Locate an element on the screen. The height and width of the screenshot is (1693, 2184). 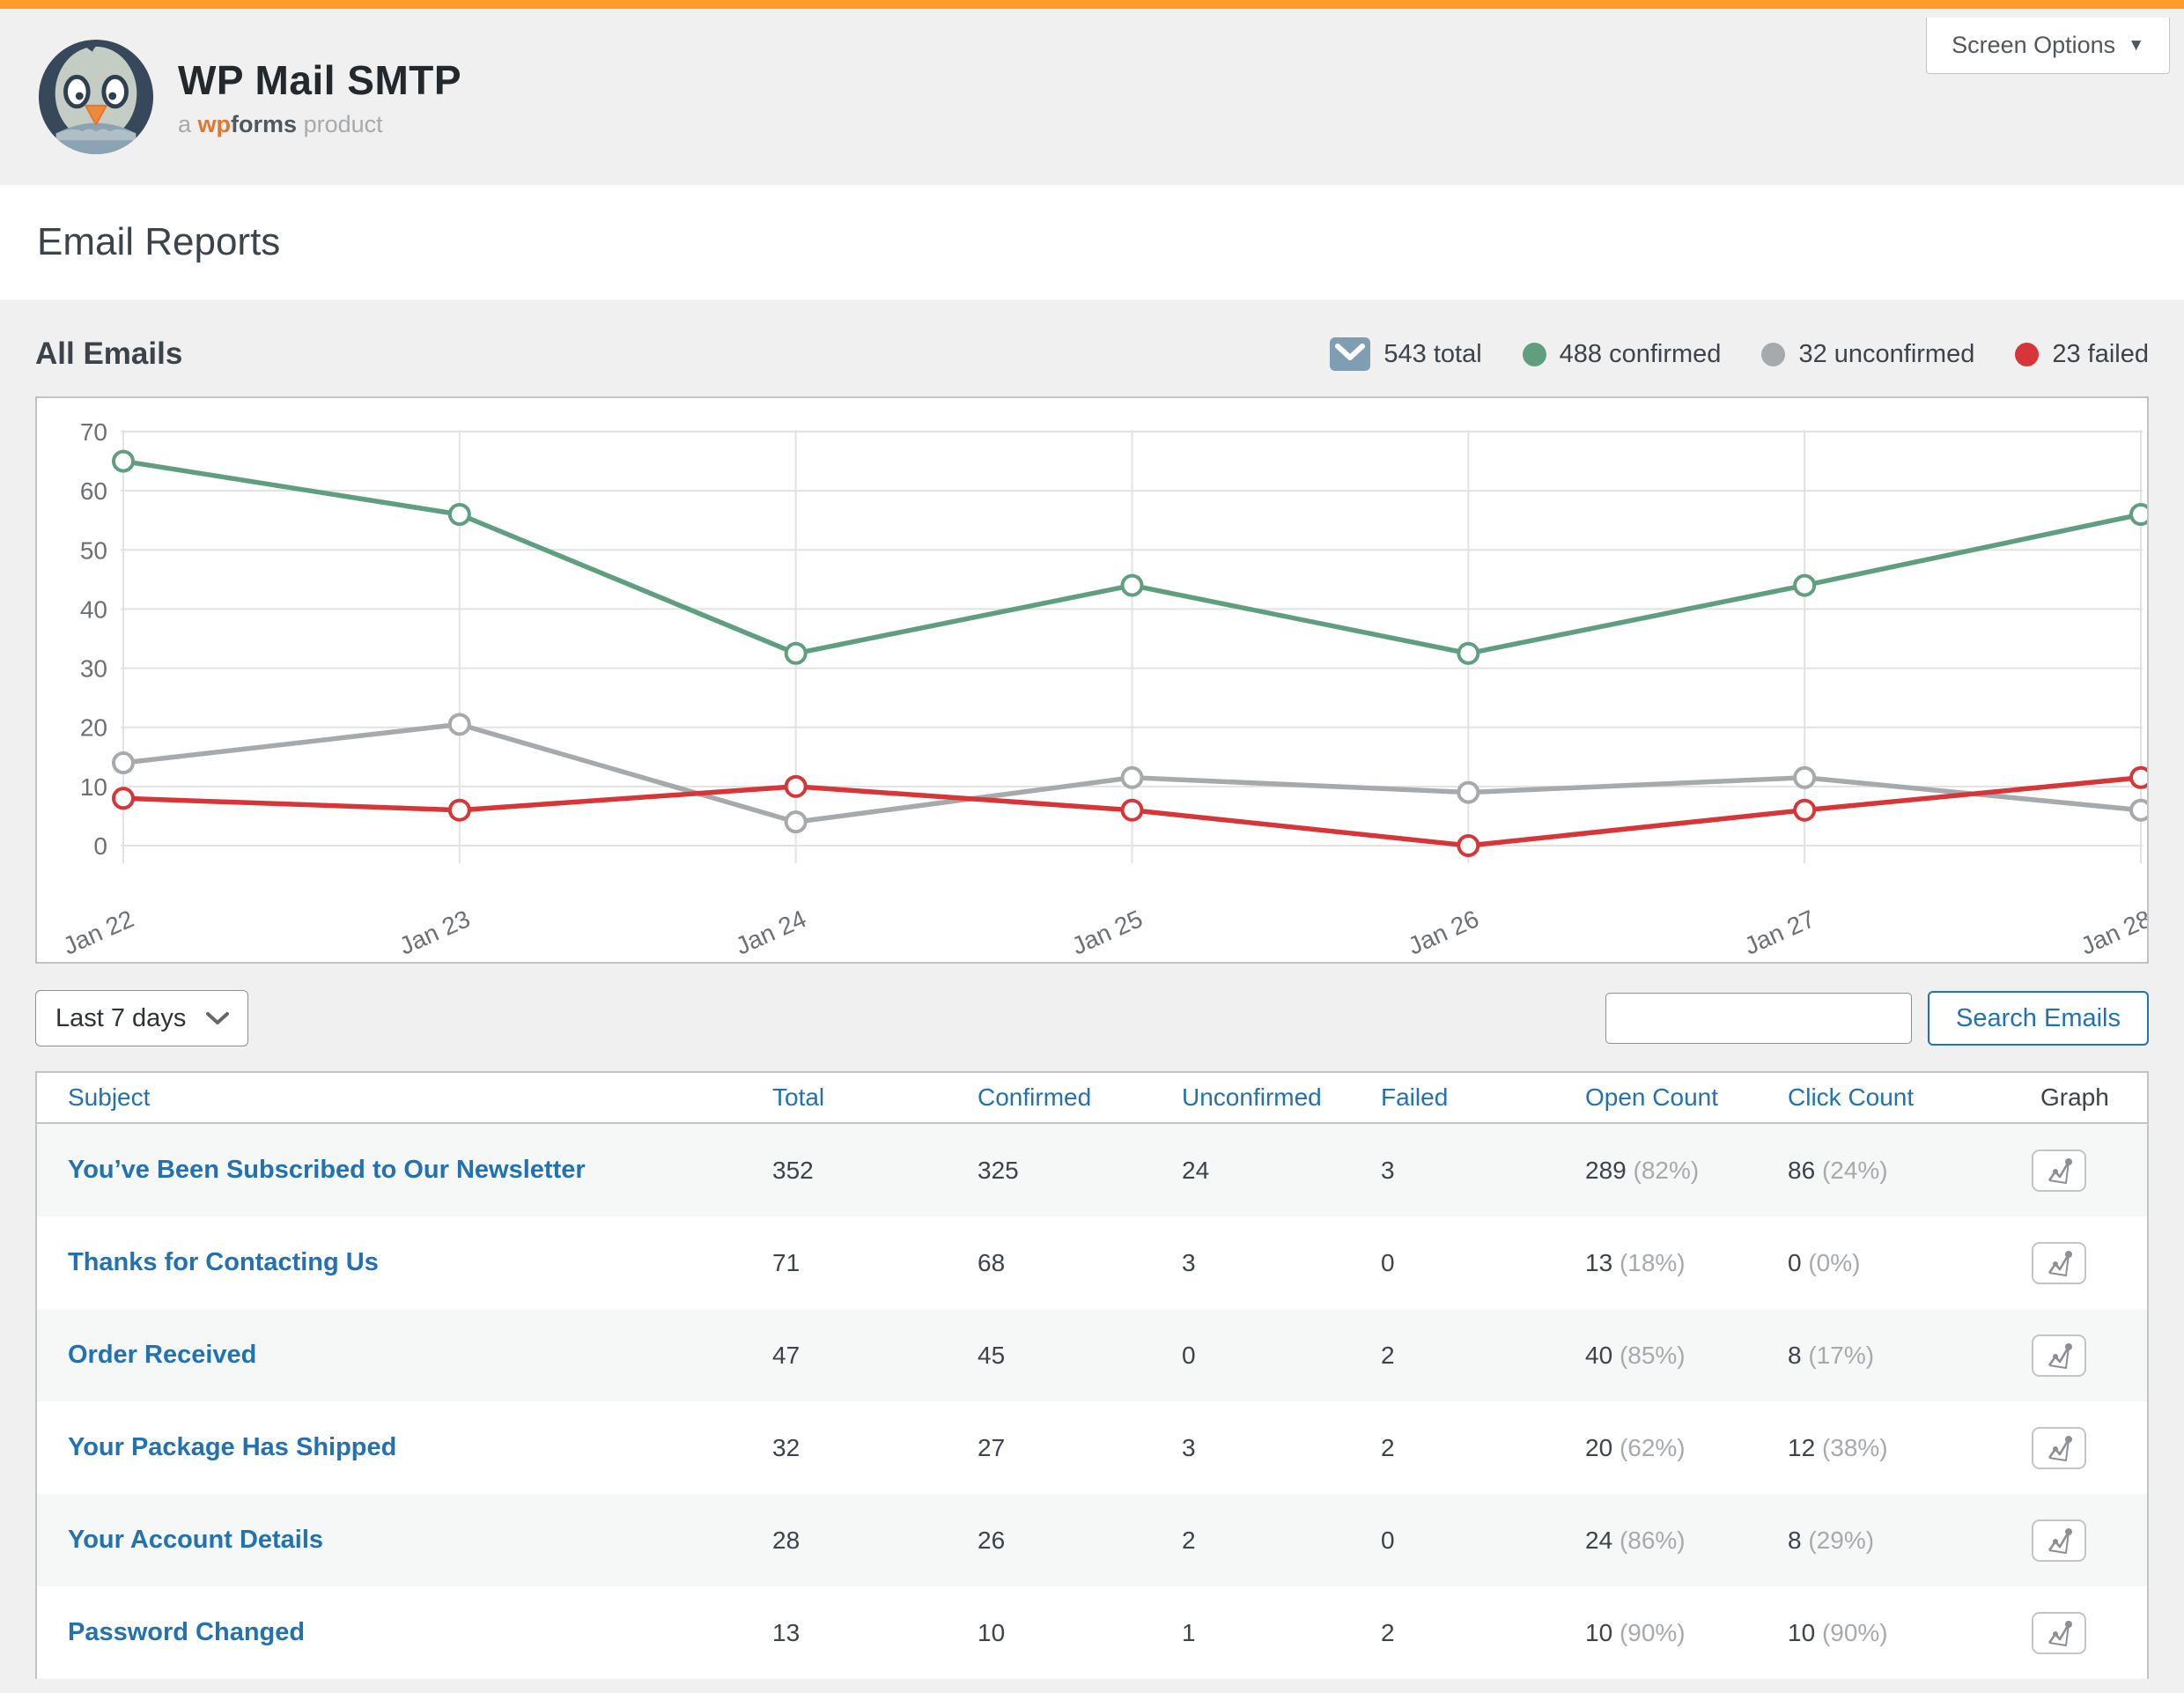
total-cell: 71 is located at coordinates (786, 1262).